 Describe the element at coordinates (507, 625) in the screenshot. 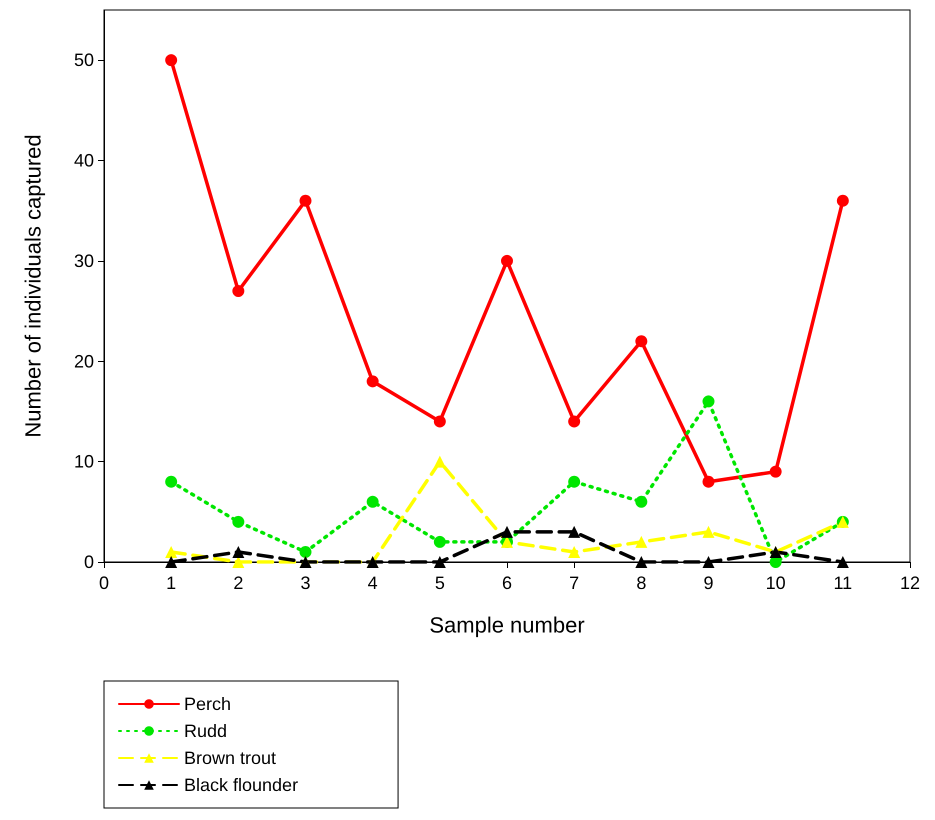

I see `x-axis-title: Sample number` at that location.